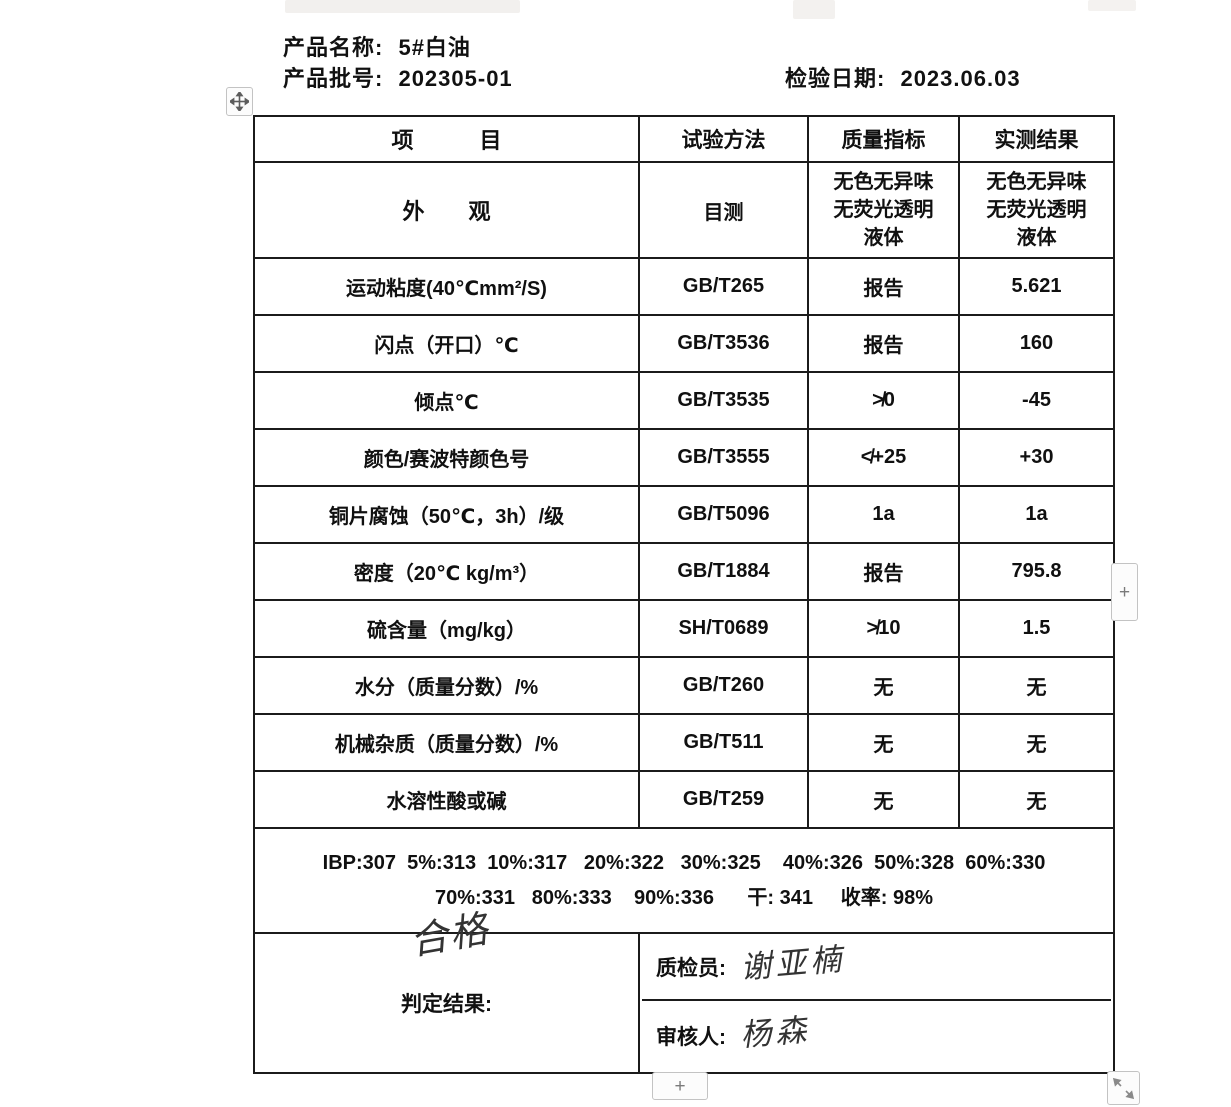 The height and width of the screenshot is (1107, 1231). I want to click on inspection-date-label: 检验日期:, so click(835, 78).